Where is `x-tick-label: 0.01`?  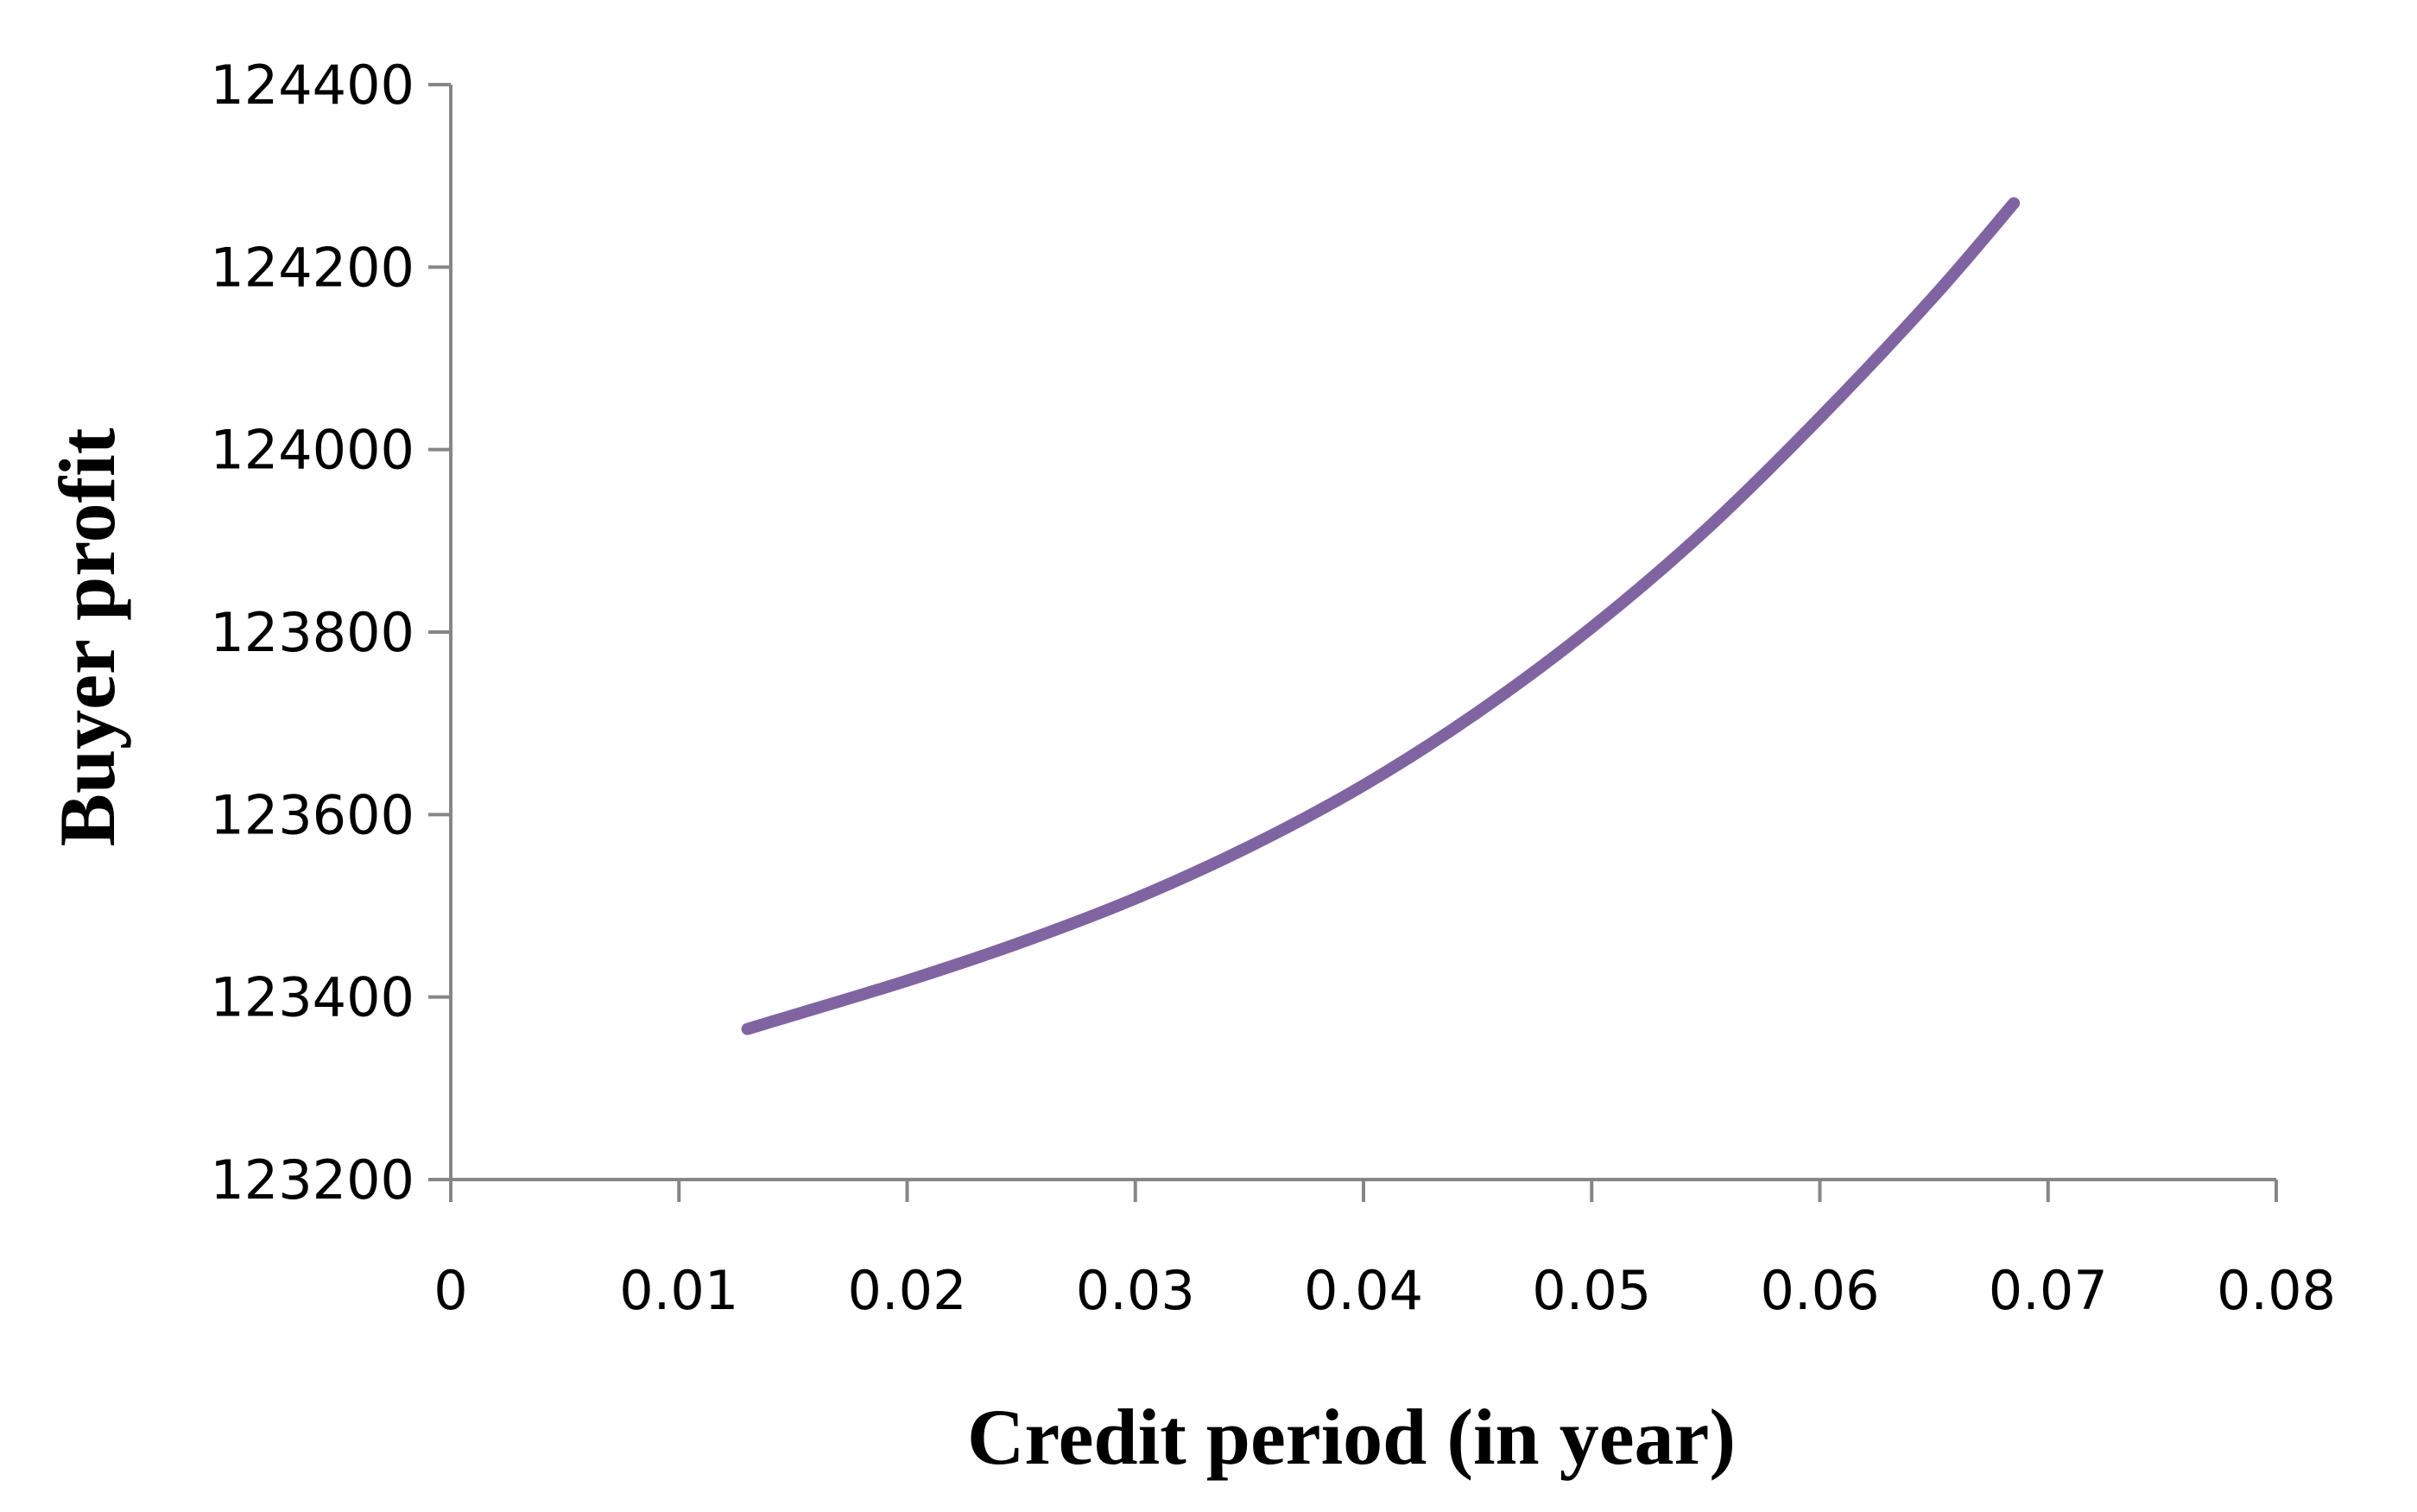
x-tick-label: 0.01 is located at coordinates (678, 1290).